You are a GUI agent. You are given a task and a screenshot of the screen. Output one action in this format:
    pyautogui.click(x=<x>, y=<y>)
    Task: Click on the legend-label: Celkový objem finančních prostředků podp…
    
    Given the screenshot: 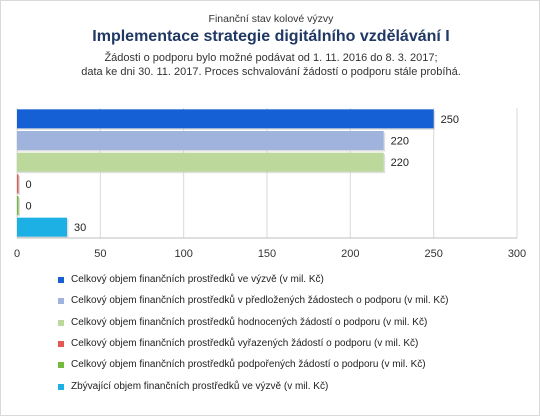 What is the action you would take?
    pyautogui.click(x=248, y=365)
    